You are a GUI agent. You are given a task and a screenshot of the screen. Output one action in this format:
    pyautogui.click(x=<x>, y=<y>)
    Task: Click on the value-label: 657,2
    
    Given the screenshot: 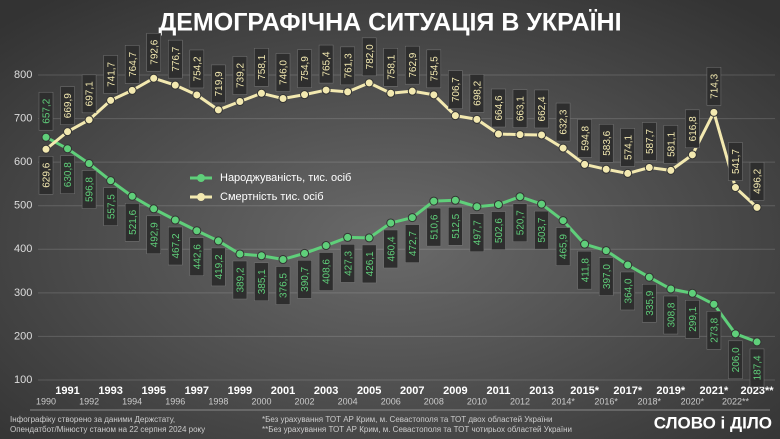 What is the action you would take?
    pyautogui.click(x=46, y=111)
    